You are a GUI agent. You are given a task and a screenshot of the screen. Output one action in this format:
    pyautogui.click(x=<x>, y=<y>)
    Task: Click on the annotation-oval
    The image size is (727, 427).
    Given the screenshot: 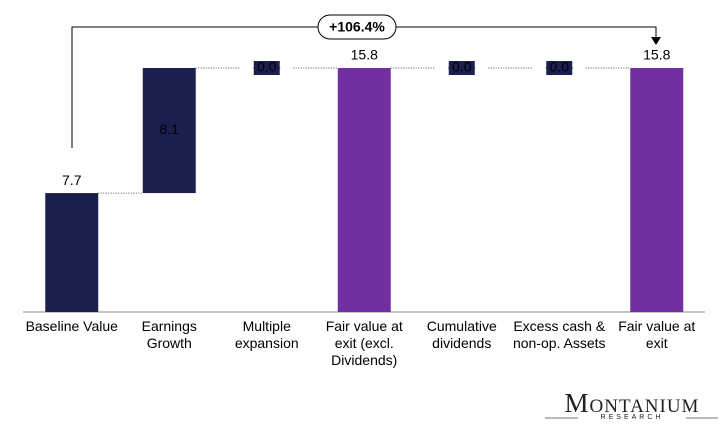 What is the action you would take?
    pyautogui.click(x=357, y=27)
    